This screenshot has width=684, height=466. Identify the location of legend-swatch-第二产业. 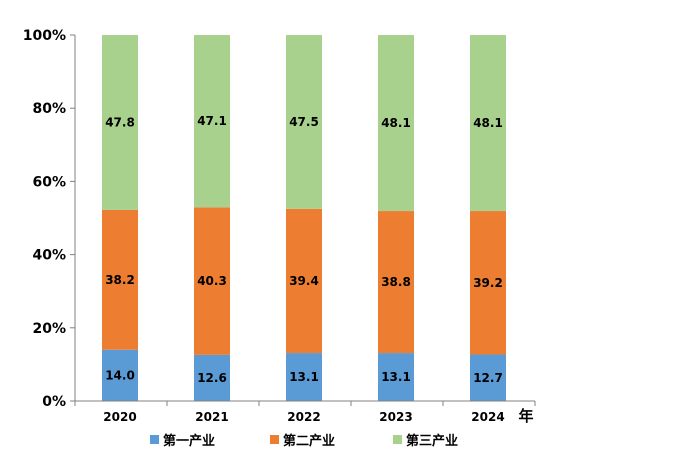
(274, 439).